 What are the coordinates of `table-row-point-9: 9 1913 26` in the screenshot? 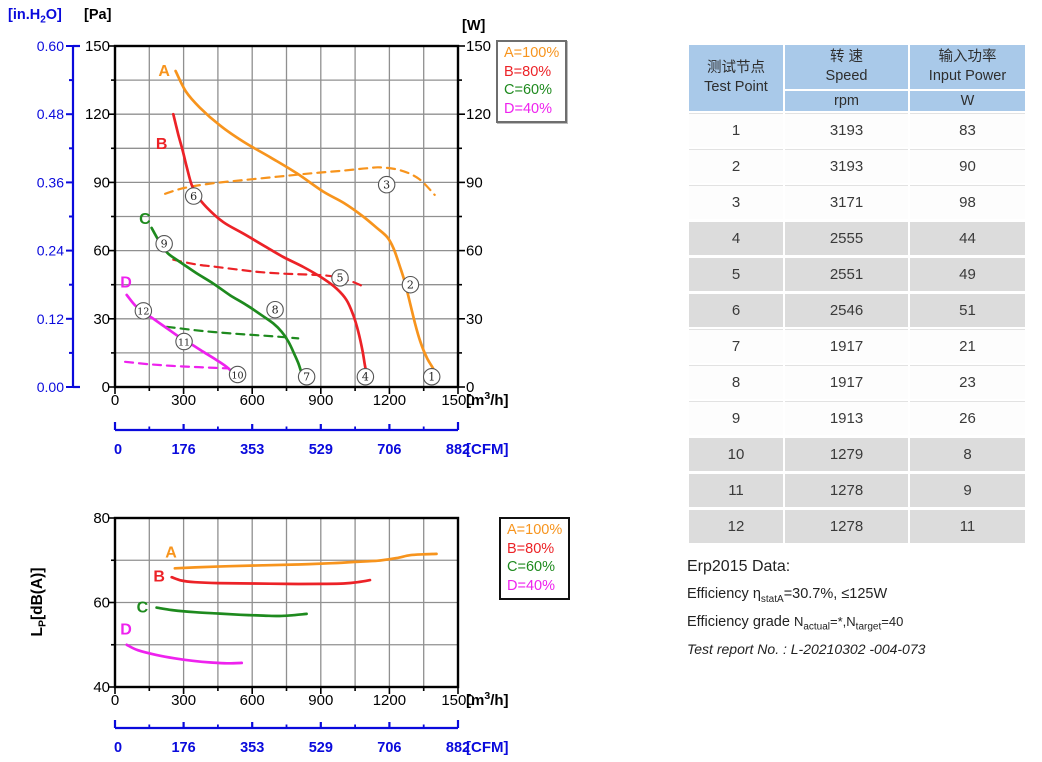 It's located at (857, 418).